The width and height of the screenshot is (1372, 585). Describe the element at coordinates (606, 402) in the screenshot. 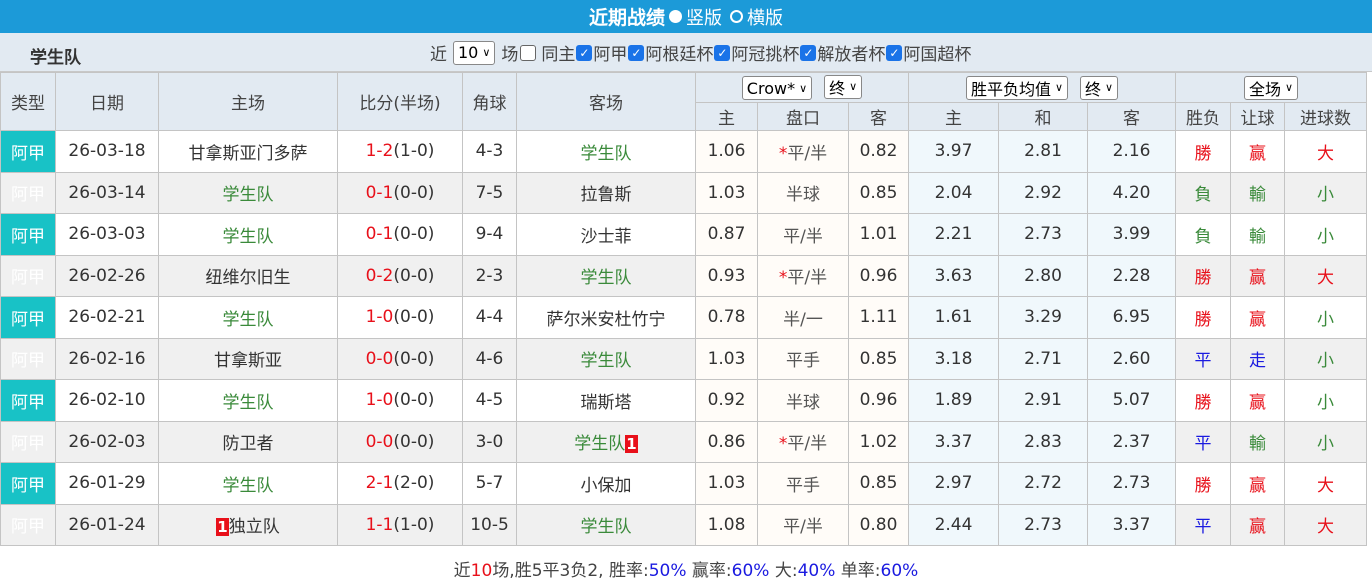

I see `away-team-link: 瑞斯塔` at that location.